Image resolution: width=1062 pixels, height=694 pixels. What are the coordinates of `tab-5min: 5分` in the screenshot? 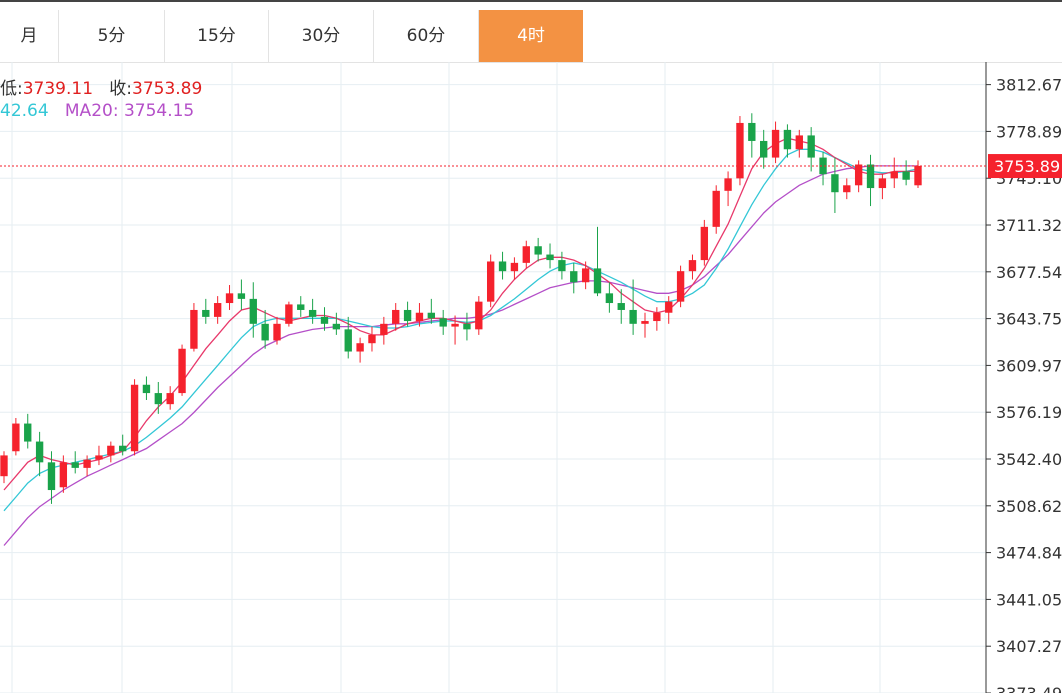 It's located at (112, 36).